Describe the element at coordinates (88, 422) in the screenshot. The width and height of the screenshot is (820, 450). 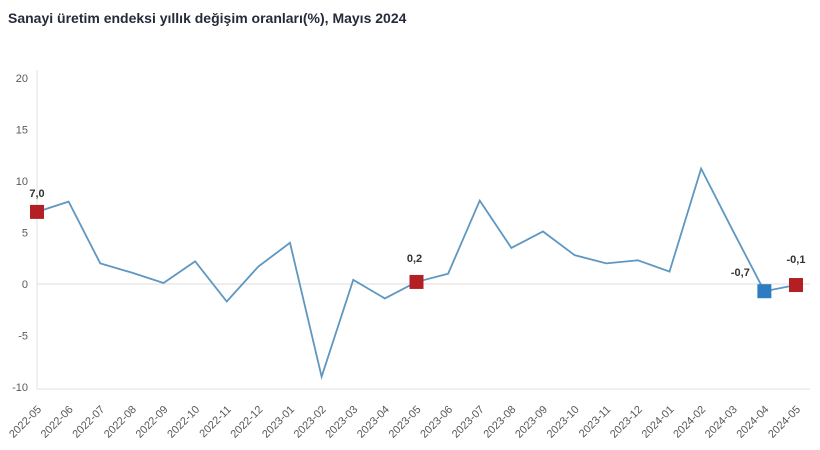
I see `x-axis-tick-label: 2022-07` at that location.